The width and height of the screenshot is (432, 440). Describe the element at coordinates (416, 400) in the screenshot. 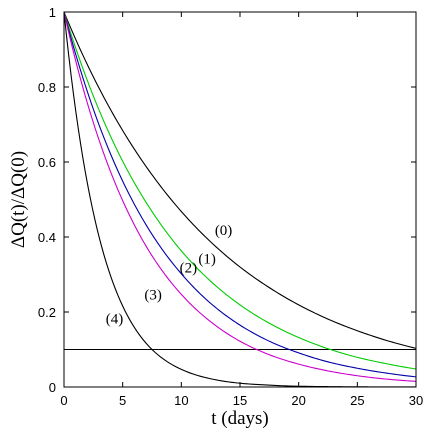

I see `x-tick-label: 30` at that location.